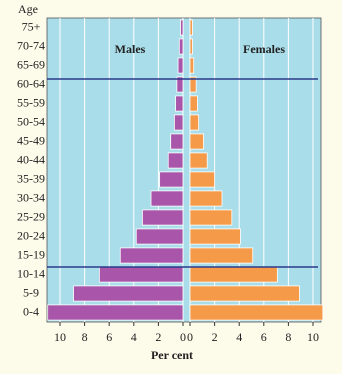  What do you see at coordinates (31, 235) in the screenshot?
I see `y-tick-label: 20-24` at bounding box center [31, 235].